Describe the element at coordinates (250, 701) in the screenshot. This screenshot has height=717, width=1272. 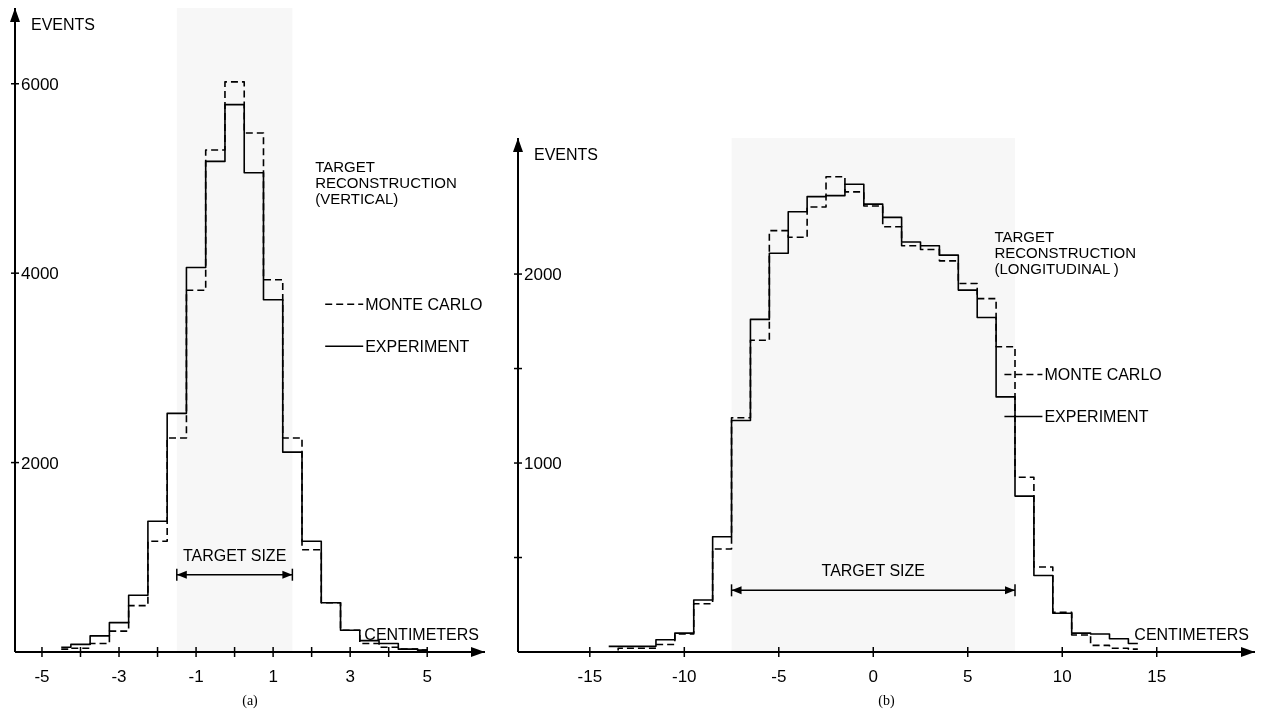
I see `text: (a)` at that location.